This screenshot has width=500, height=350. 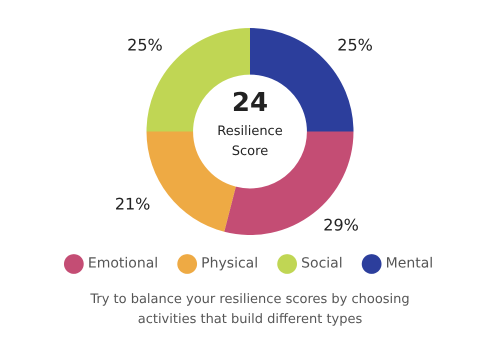 What do you see at coordinates (250, 310) in the screenshot?
I see `text: Try to balance your resilience scores by choosing activities that build different types` at bounding box center [250, 310].